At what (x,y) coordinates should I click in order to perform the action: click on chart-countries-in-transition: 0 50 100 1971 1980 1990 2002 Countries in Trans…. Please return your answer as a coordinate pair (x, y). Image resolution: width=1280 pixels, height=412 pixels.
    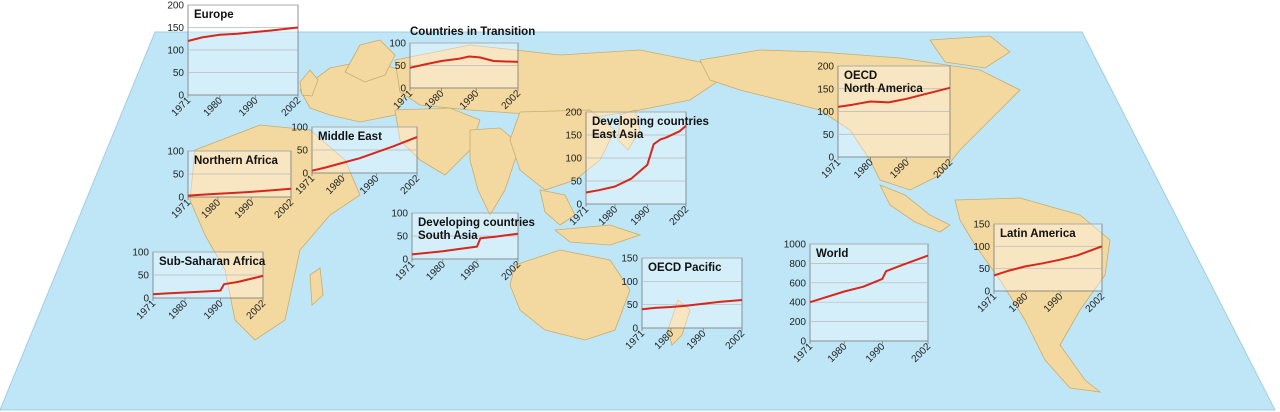
    Looking at the image, I should click on (462, 74).